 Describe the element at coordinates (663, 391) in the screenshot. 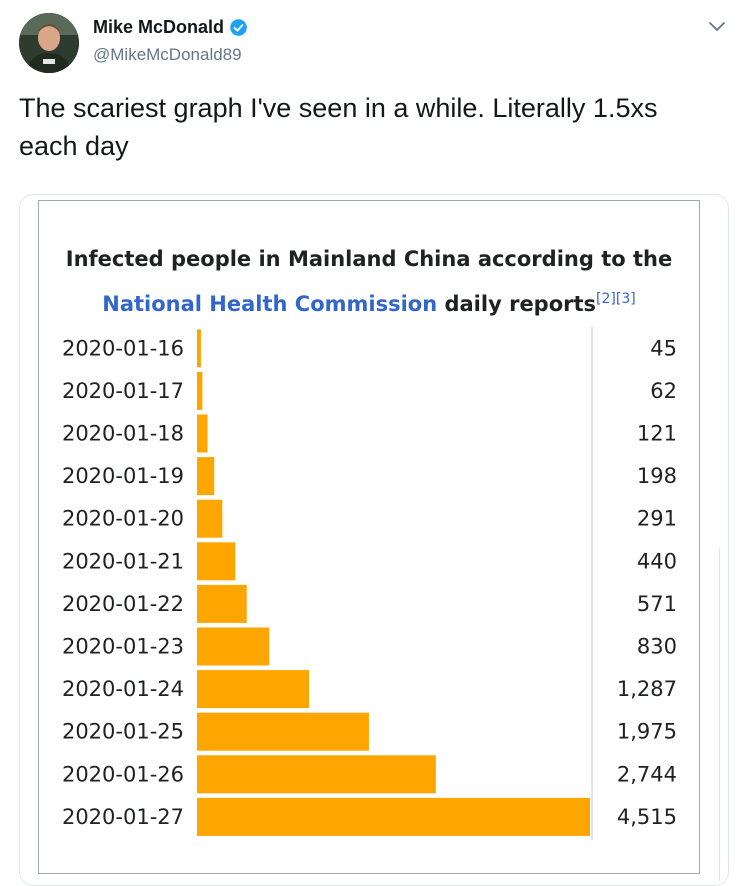

I see `value-label: 62` at that location.